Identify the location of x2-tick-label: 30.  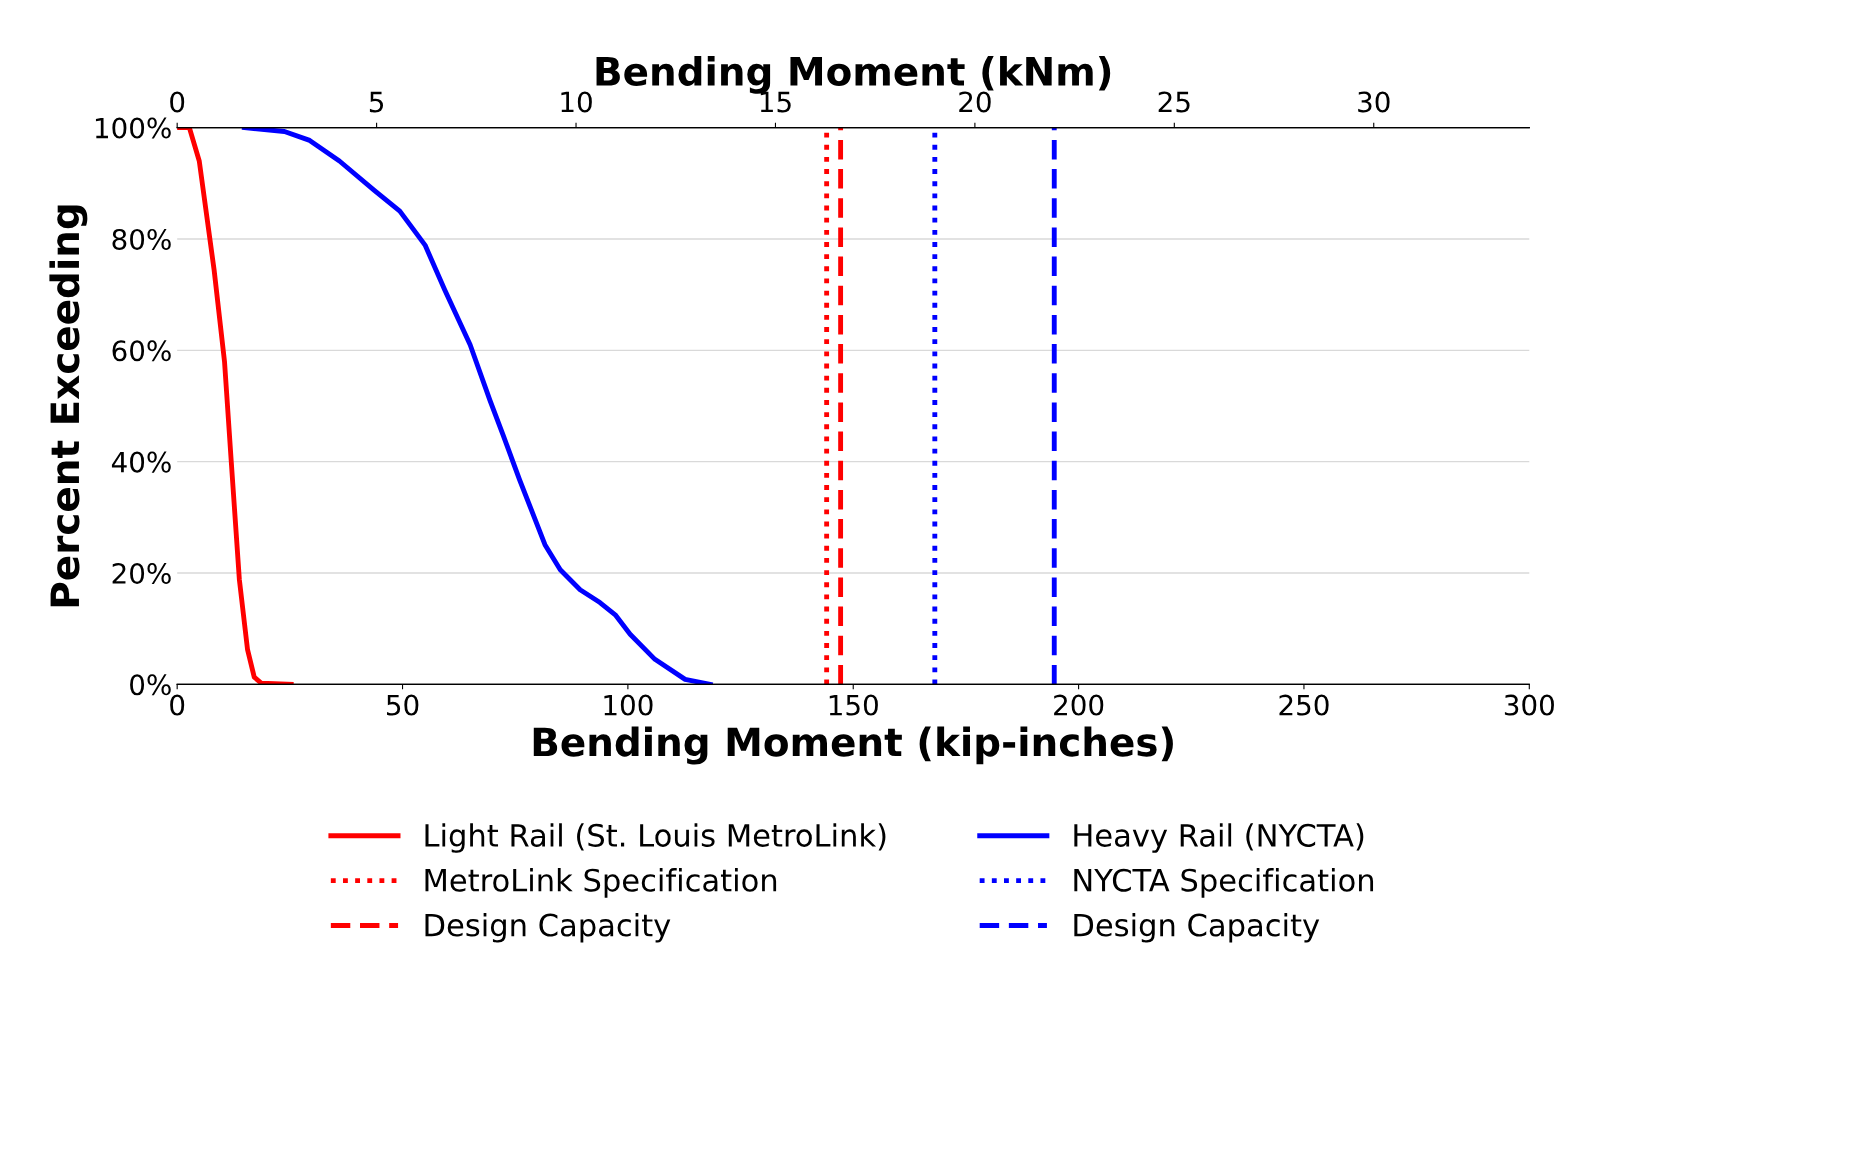
(1374, 102).